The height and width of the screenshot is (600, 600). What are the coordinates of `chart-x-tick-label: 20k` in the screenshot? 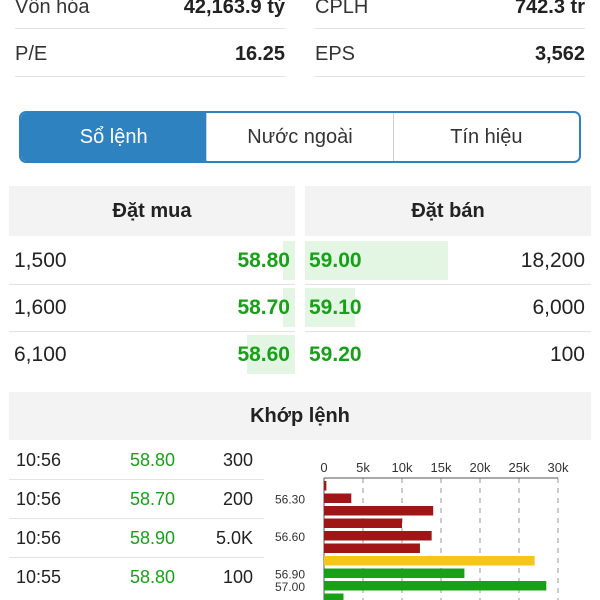 It's located at (480, 467).